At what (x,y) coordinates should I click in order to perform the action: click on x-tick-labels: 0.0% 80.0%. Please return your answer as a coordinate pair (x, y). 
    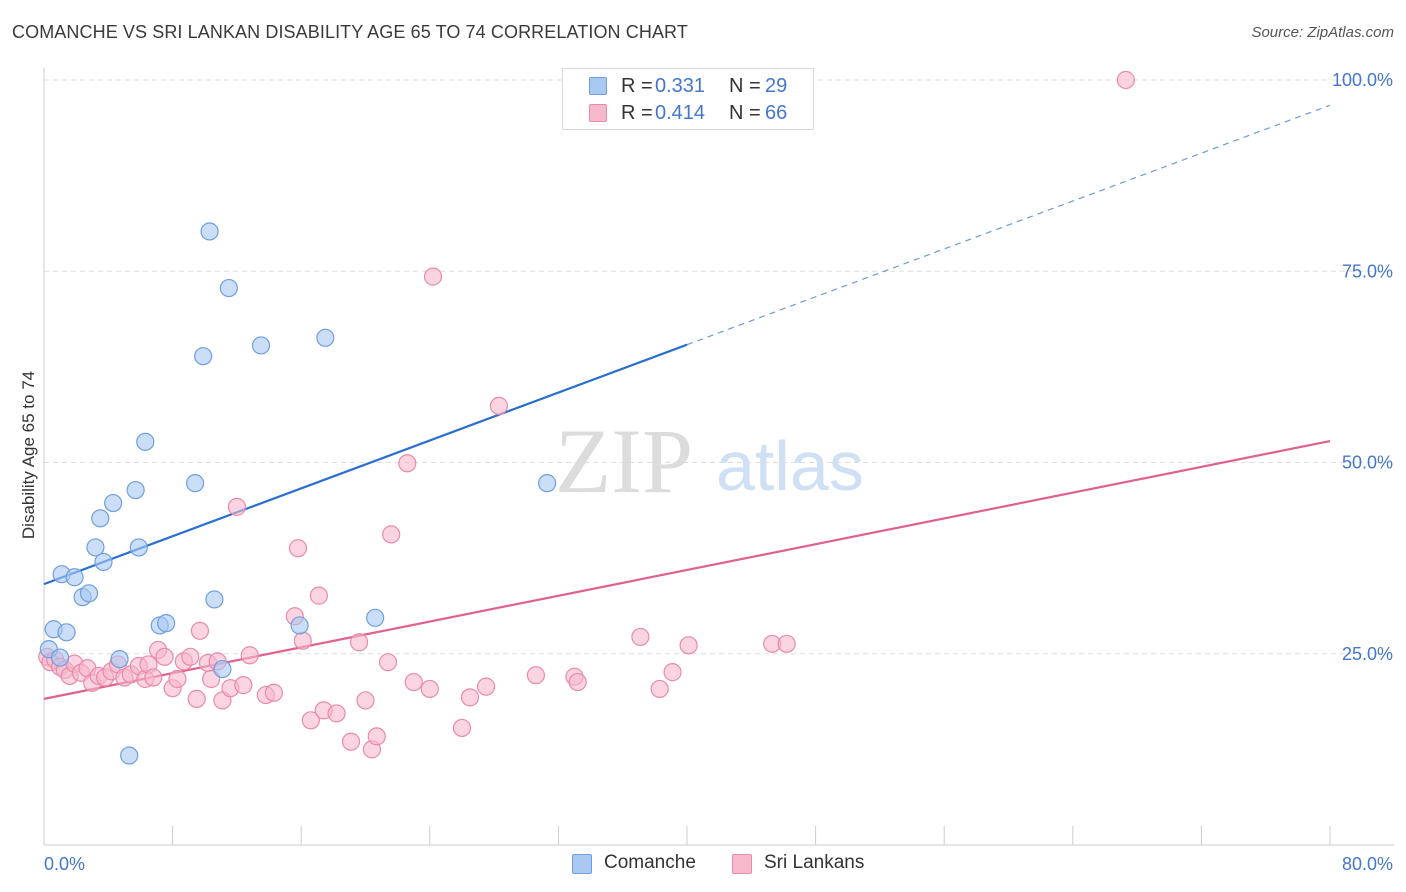
    Looking at the image, I should click on (718, 864).